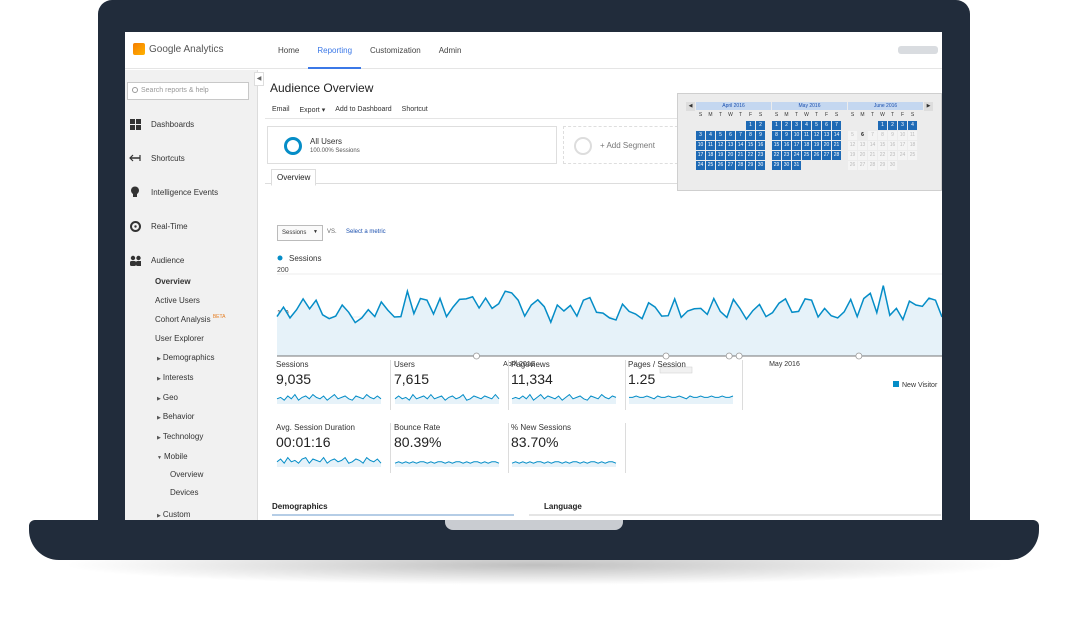 This screenshot has width=1069, height=630. What do you see at coordinates (156, 260) in the screenshot?
I see `sidebar-item-audience: Audience` at bounding box center [156, 260].